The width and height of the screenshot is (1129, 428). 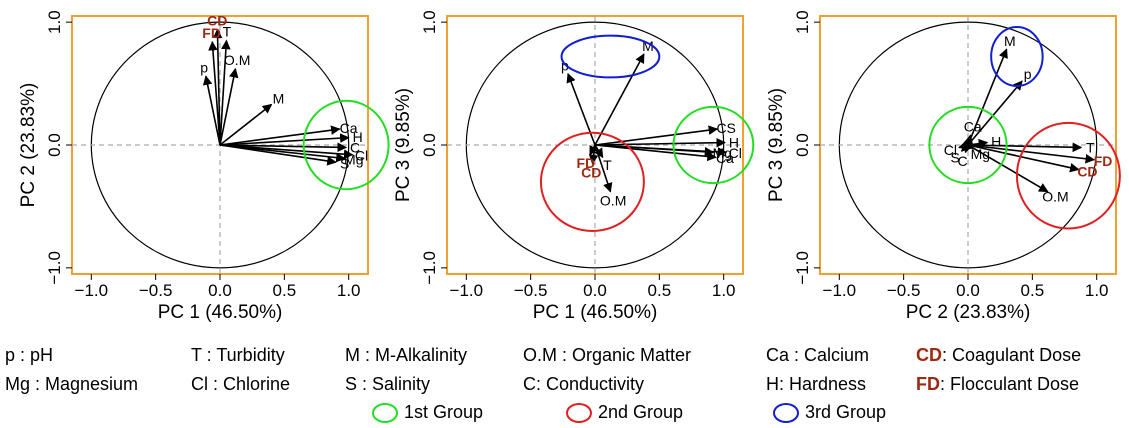 I want to click on legend-fd-abbr: FD, so click(x=928, y=384).